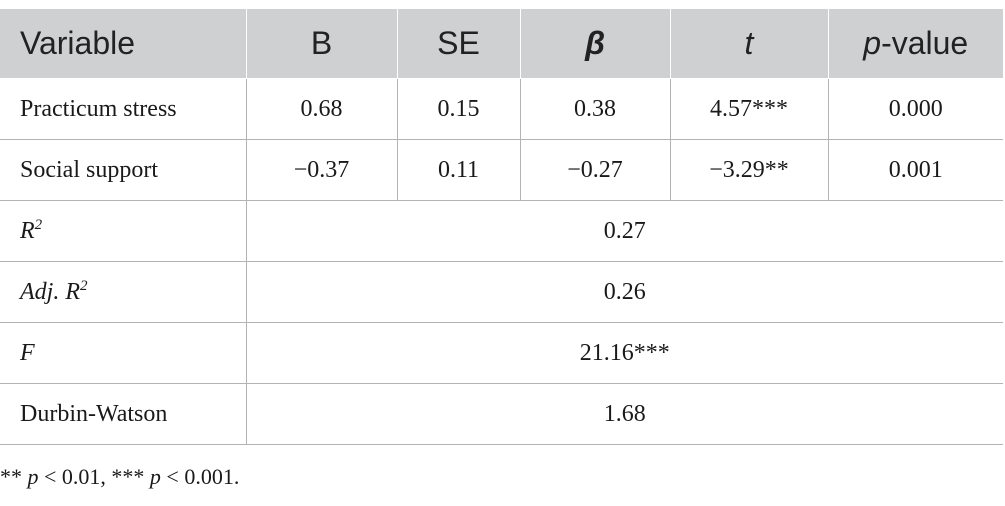 The height and width of the screenshot is (506, 1005). Describe the element at coordinates (458, 170) in the screenshot. I see `cell-se: 0.11` at that location.